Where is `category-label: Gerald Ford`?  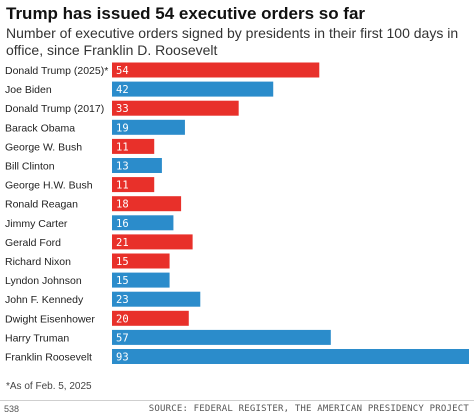 category-label: Gerald Ford is located at coordinates (33, 243).